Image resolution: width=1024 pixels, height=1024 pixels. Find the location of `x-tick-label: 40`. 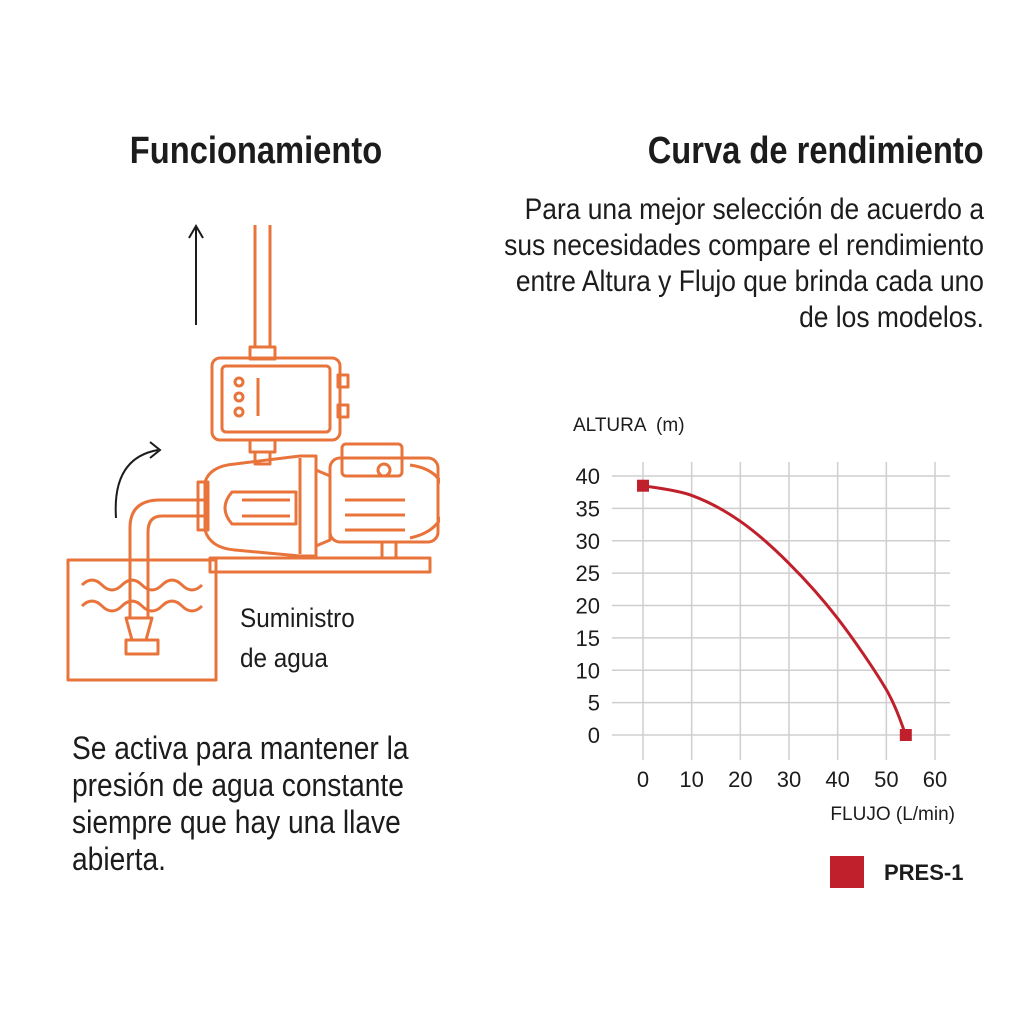

x-tick-label: 40 is located at coordinates (837, 779).